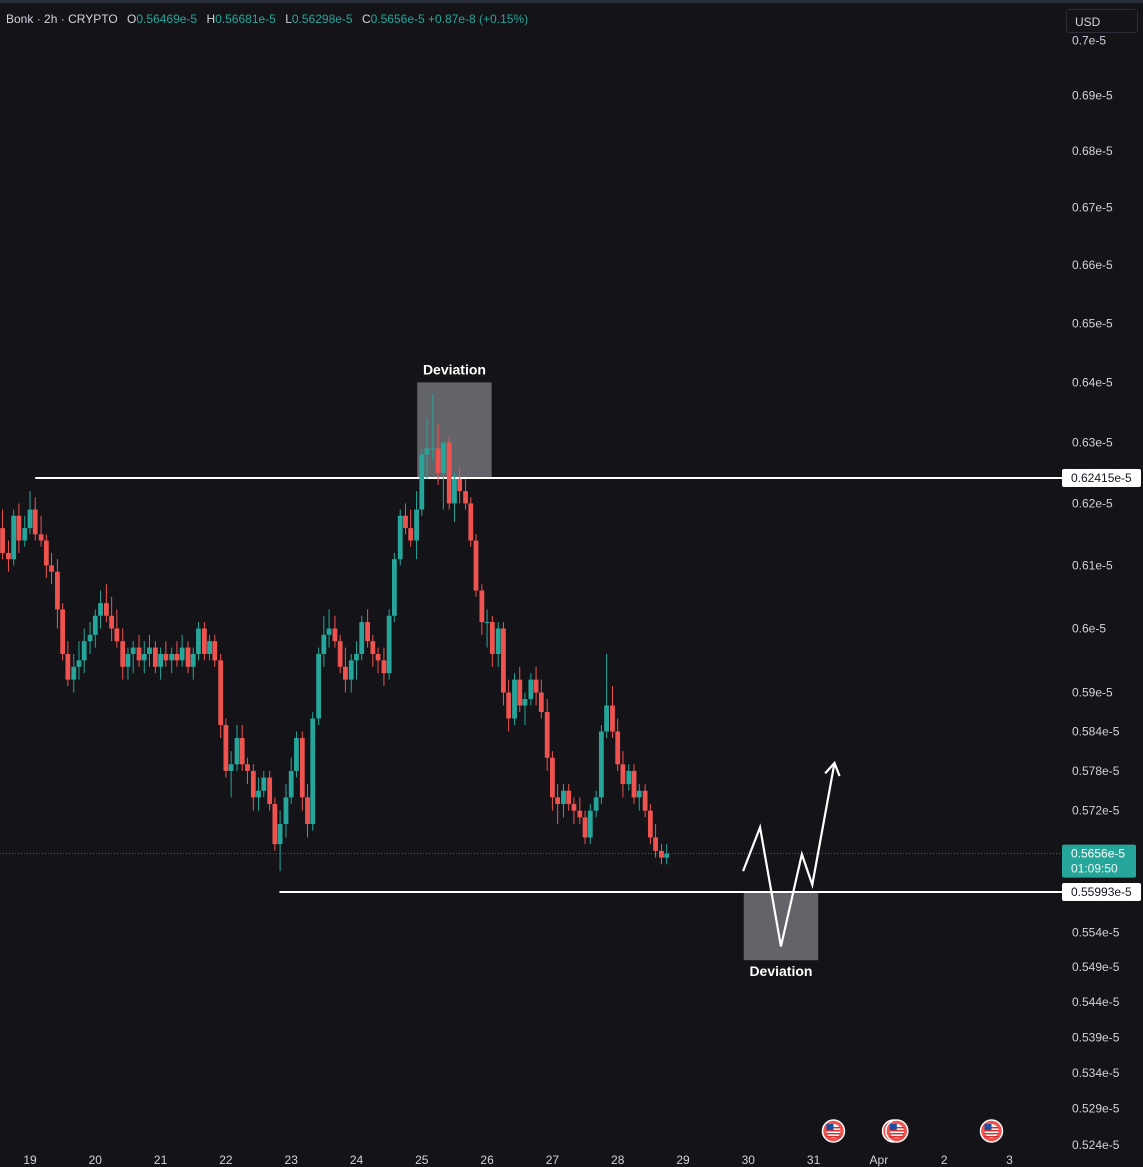 Image resolution: width=1143 pixels, height=1167 pixels. I want to click on us-flag-icon-canton, so click(893, 1127).